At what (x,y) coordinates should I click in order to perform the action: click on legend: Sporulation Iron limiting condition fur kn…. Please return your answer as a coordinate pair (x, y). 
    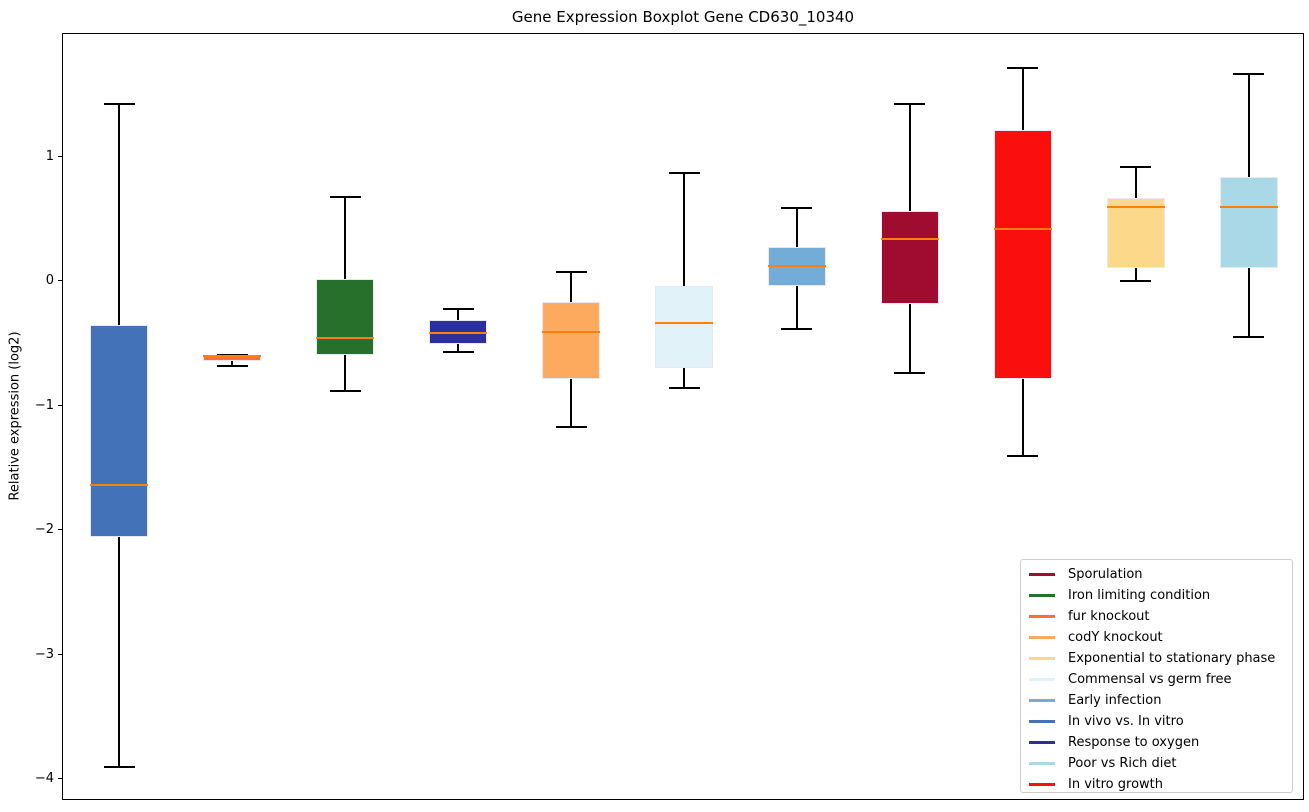
    Looking at the image, I should click on (1156, 676).